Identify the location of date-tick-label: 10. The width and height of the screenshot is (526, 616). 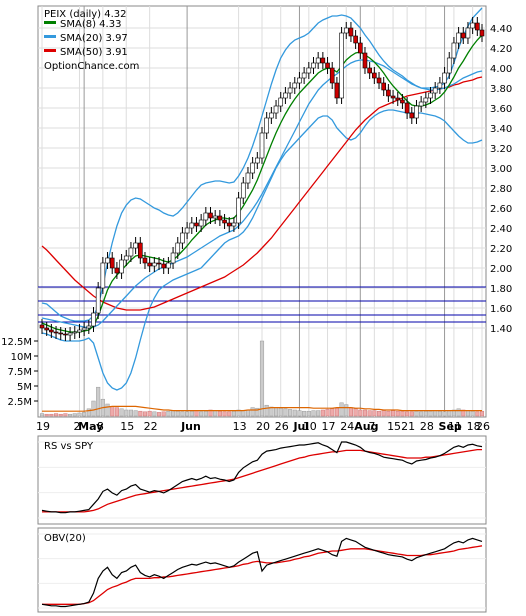
(310, 426).